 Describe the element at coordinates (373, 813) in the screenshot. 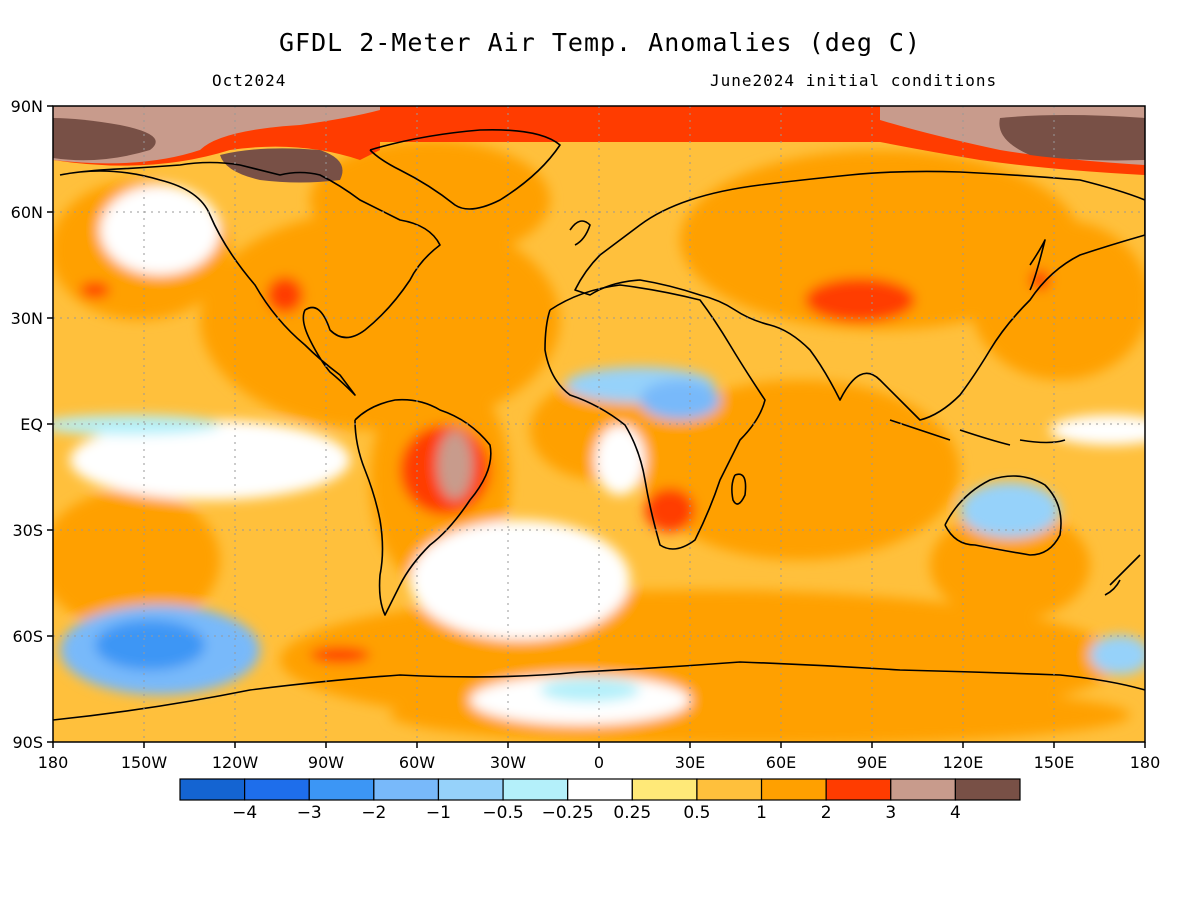

I see `colorbar-label: −2` at that location.